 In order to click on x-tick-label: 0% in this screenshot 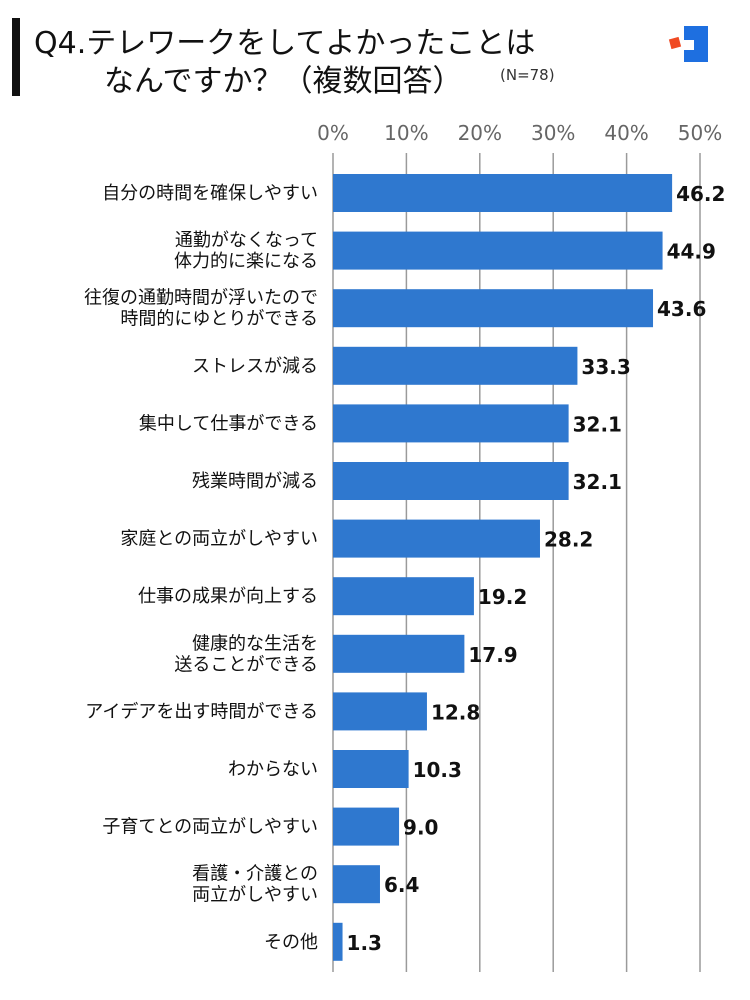, I will do `click(333, 133)`.